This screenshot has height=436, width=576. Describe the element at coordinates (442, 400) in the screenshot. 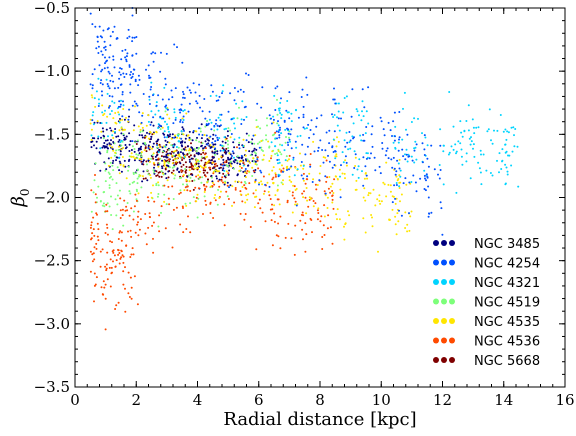

I see `x-tick-label: 12` at that location.